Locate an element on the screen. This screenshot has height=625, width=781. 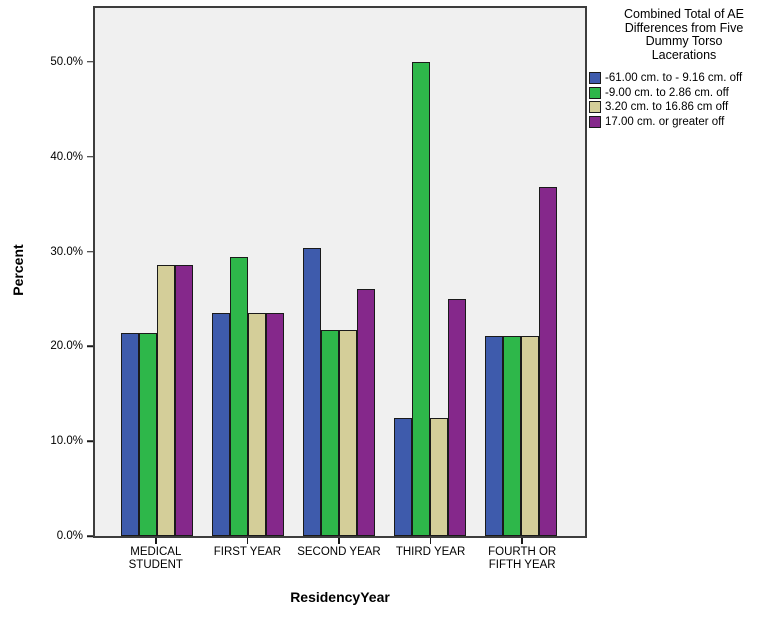
x-label-cell: THIRD YEAR is located at coordinates (431, 555).